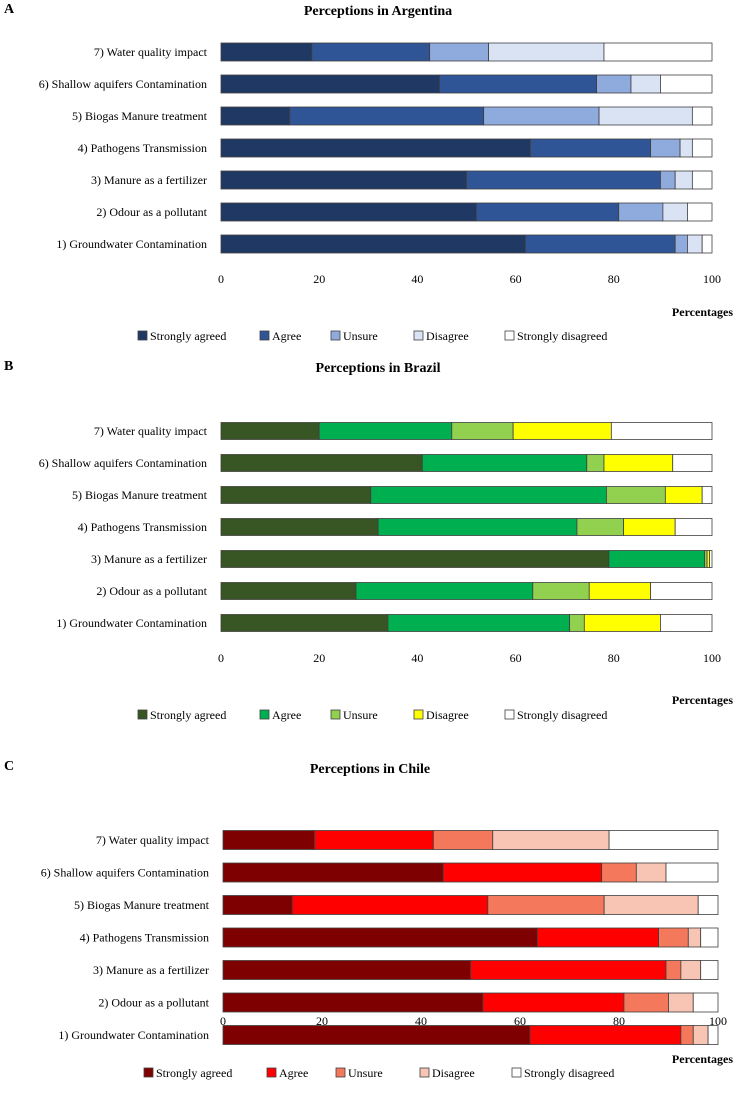 Image resolution: width=737 pixels, height=1111 pixels. I want to click on category-label: 1) Groundwater Contamination, so click(131, 244).